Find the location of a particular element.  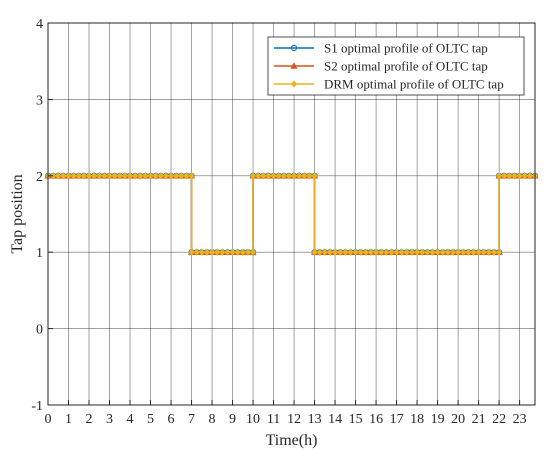

x-tick-label: 2 is located at coordinates (89, 419).